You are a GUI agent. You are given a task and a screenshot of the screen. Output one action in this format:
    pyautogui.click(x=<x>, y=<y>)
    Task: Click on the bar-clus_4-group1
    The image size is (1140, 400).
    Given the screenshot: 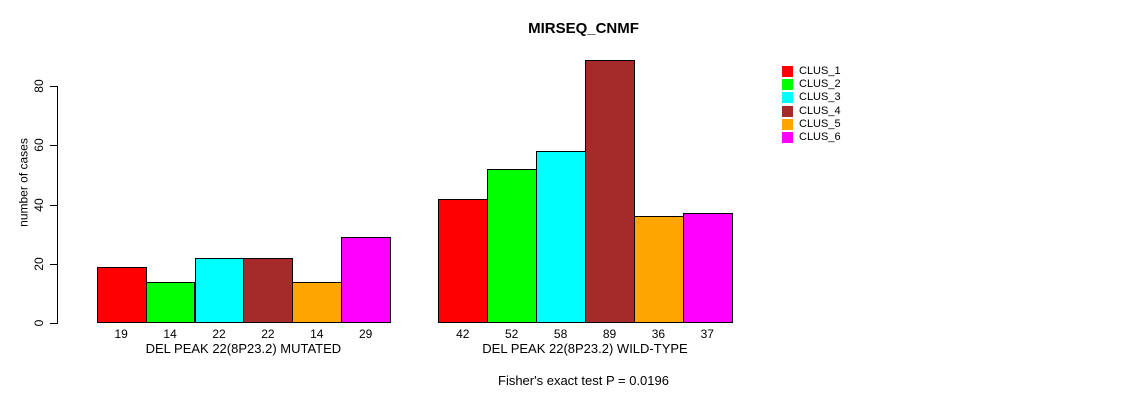 What is the action you would take?
    pyautogui.click(x=268, y=290)
    